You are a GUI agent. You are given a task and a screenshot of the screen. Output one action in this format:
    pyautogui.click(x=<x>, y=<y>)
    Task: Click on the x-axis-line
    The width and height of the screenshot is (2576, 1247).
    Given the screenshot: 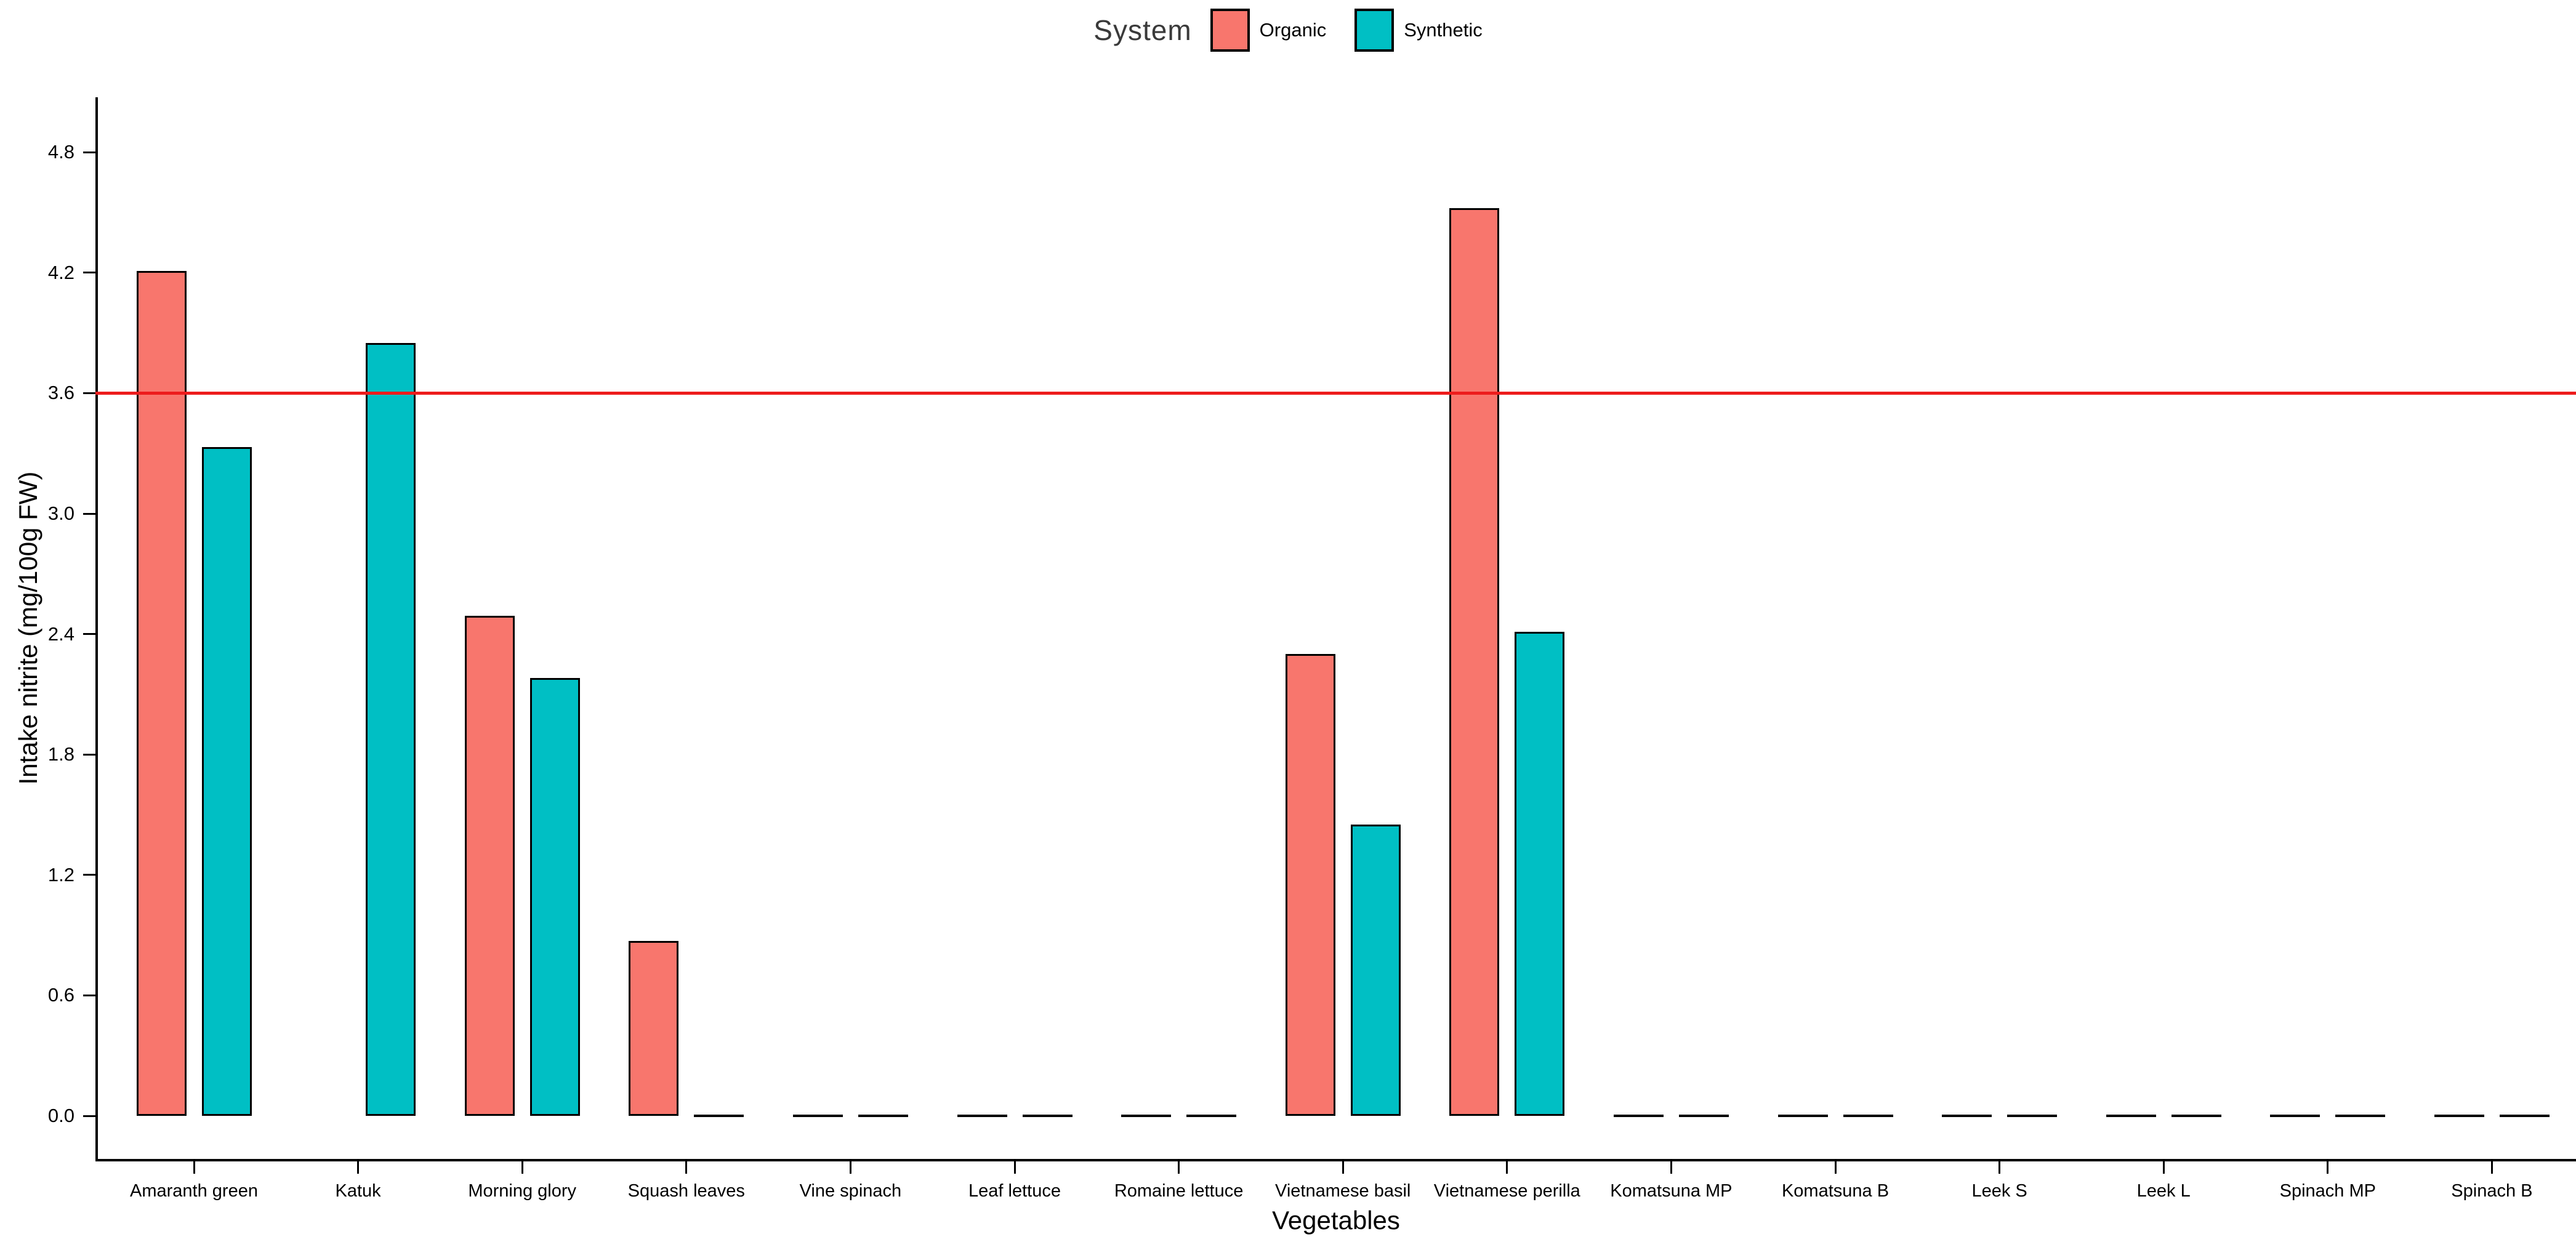 What is the action you would take?
    pyautogui.click(x=1335, y=1160)
    